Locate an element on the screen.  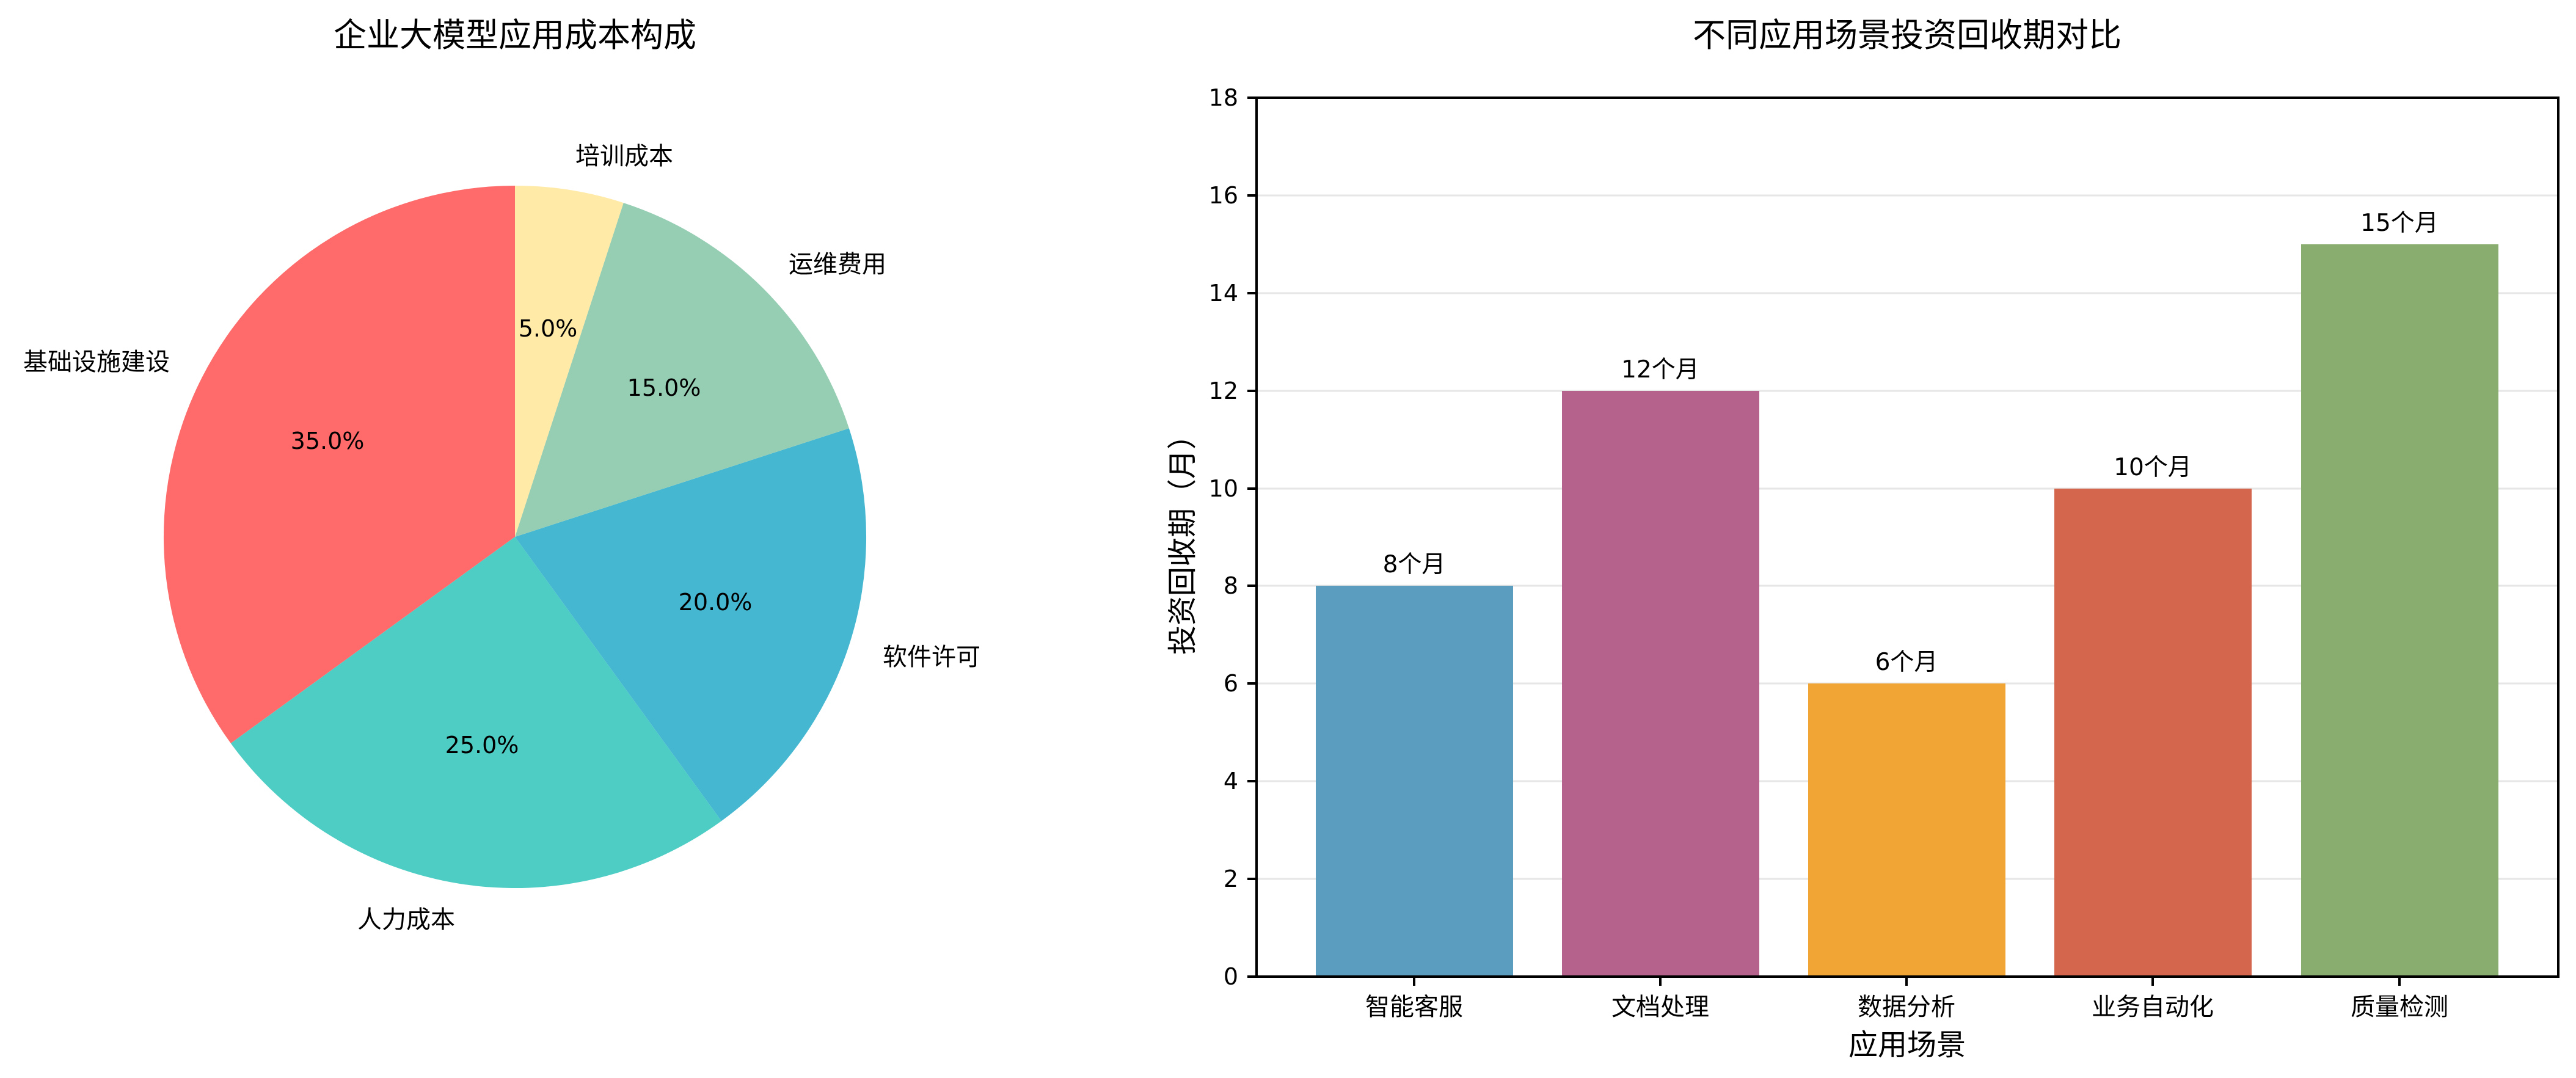
y-tick-label: 16 is located at coordinates (1223, 195).